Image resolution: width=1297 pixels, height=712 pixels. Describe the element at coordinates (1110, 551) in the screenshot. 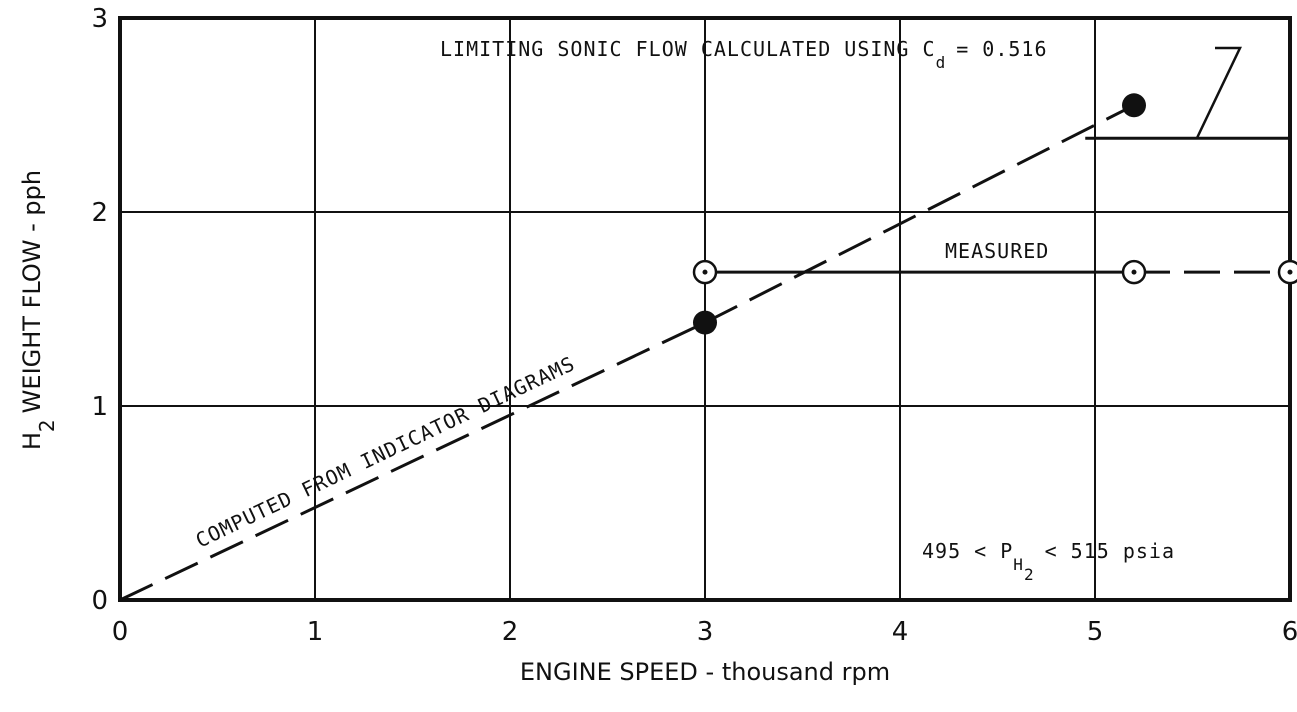

I see `annotation-text: < 515 psia` at that location.